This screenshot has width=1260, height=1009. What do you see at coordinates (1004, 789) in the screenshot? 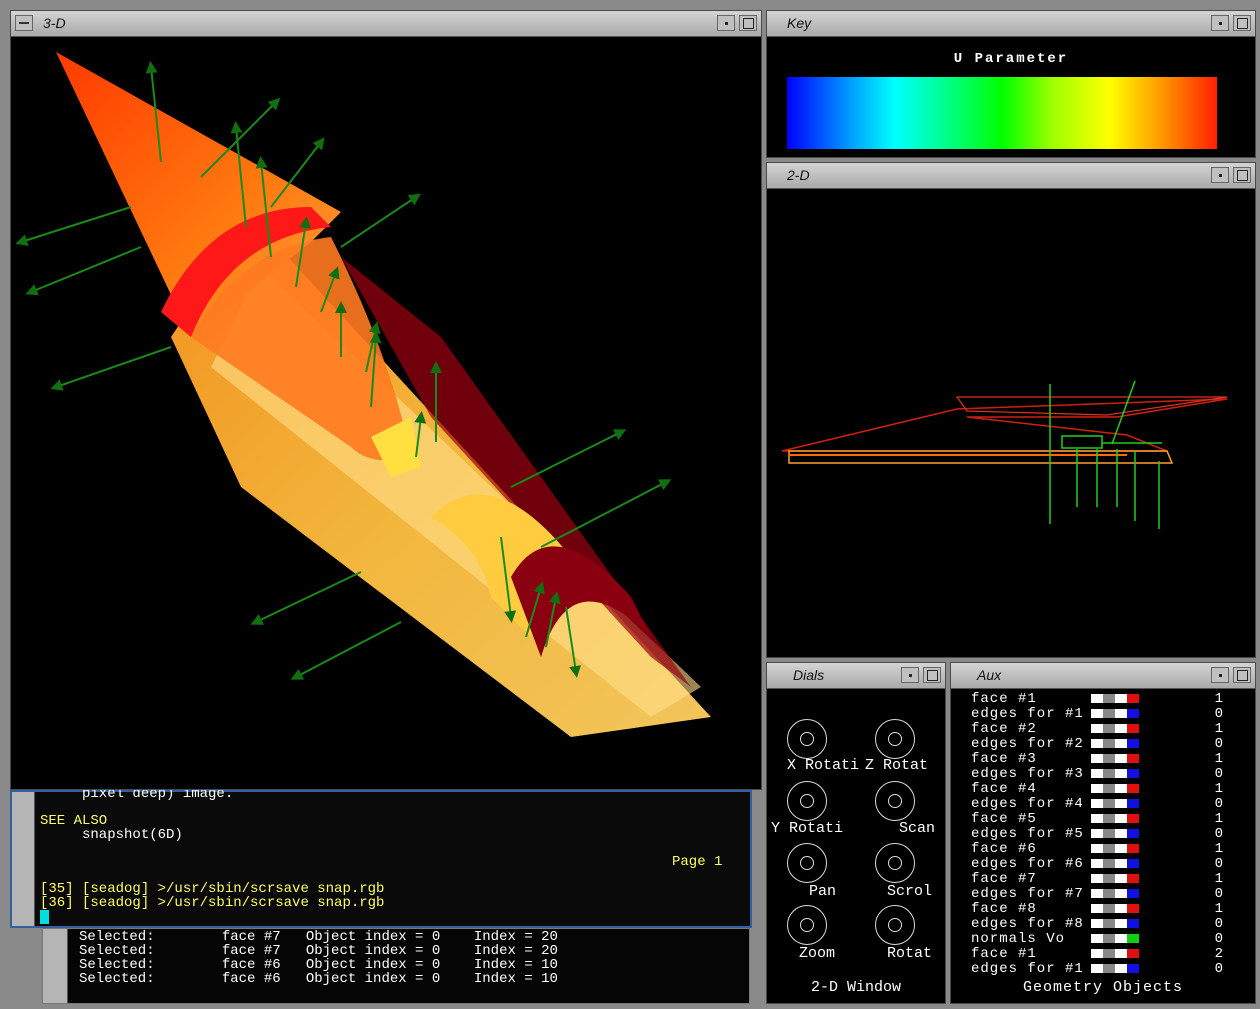
I see `aux-row-label: face #4` at bounding box center [1004, 789].